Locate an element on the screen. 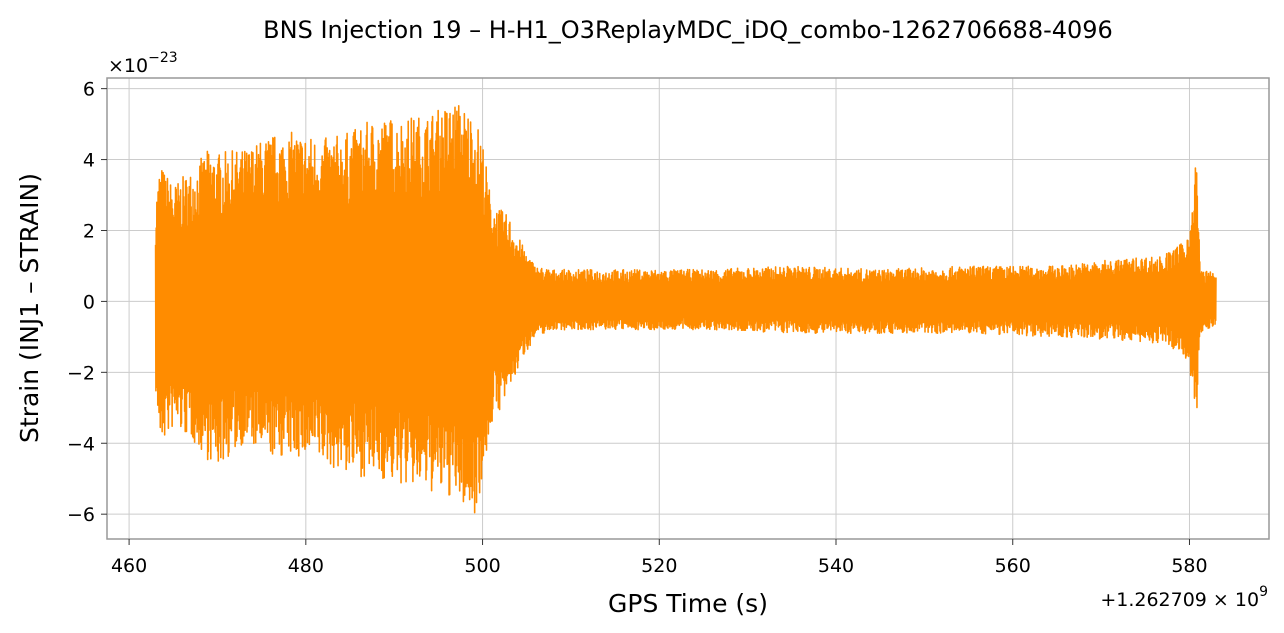 The width and height of the screenshot is (1284, 633). y-tick-label: −2 is located at coordinates (81, 373).